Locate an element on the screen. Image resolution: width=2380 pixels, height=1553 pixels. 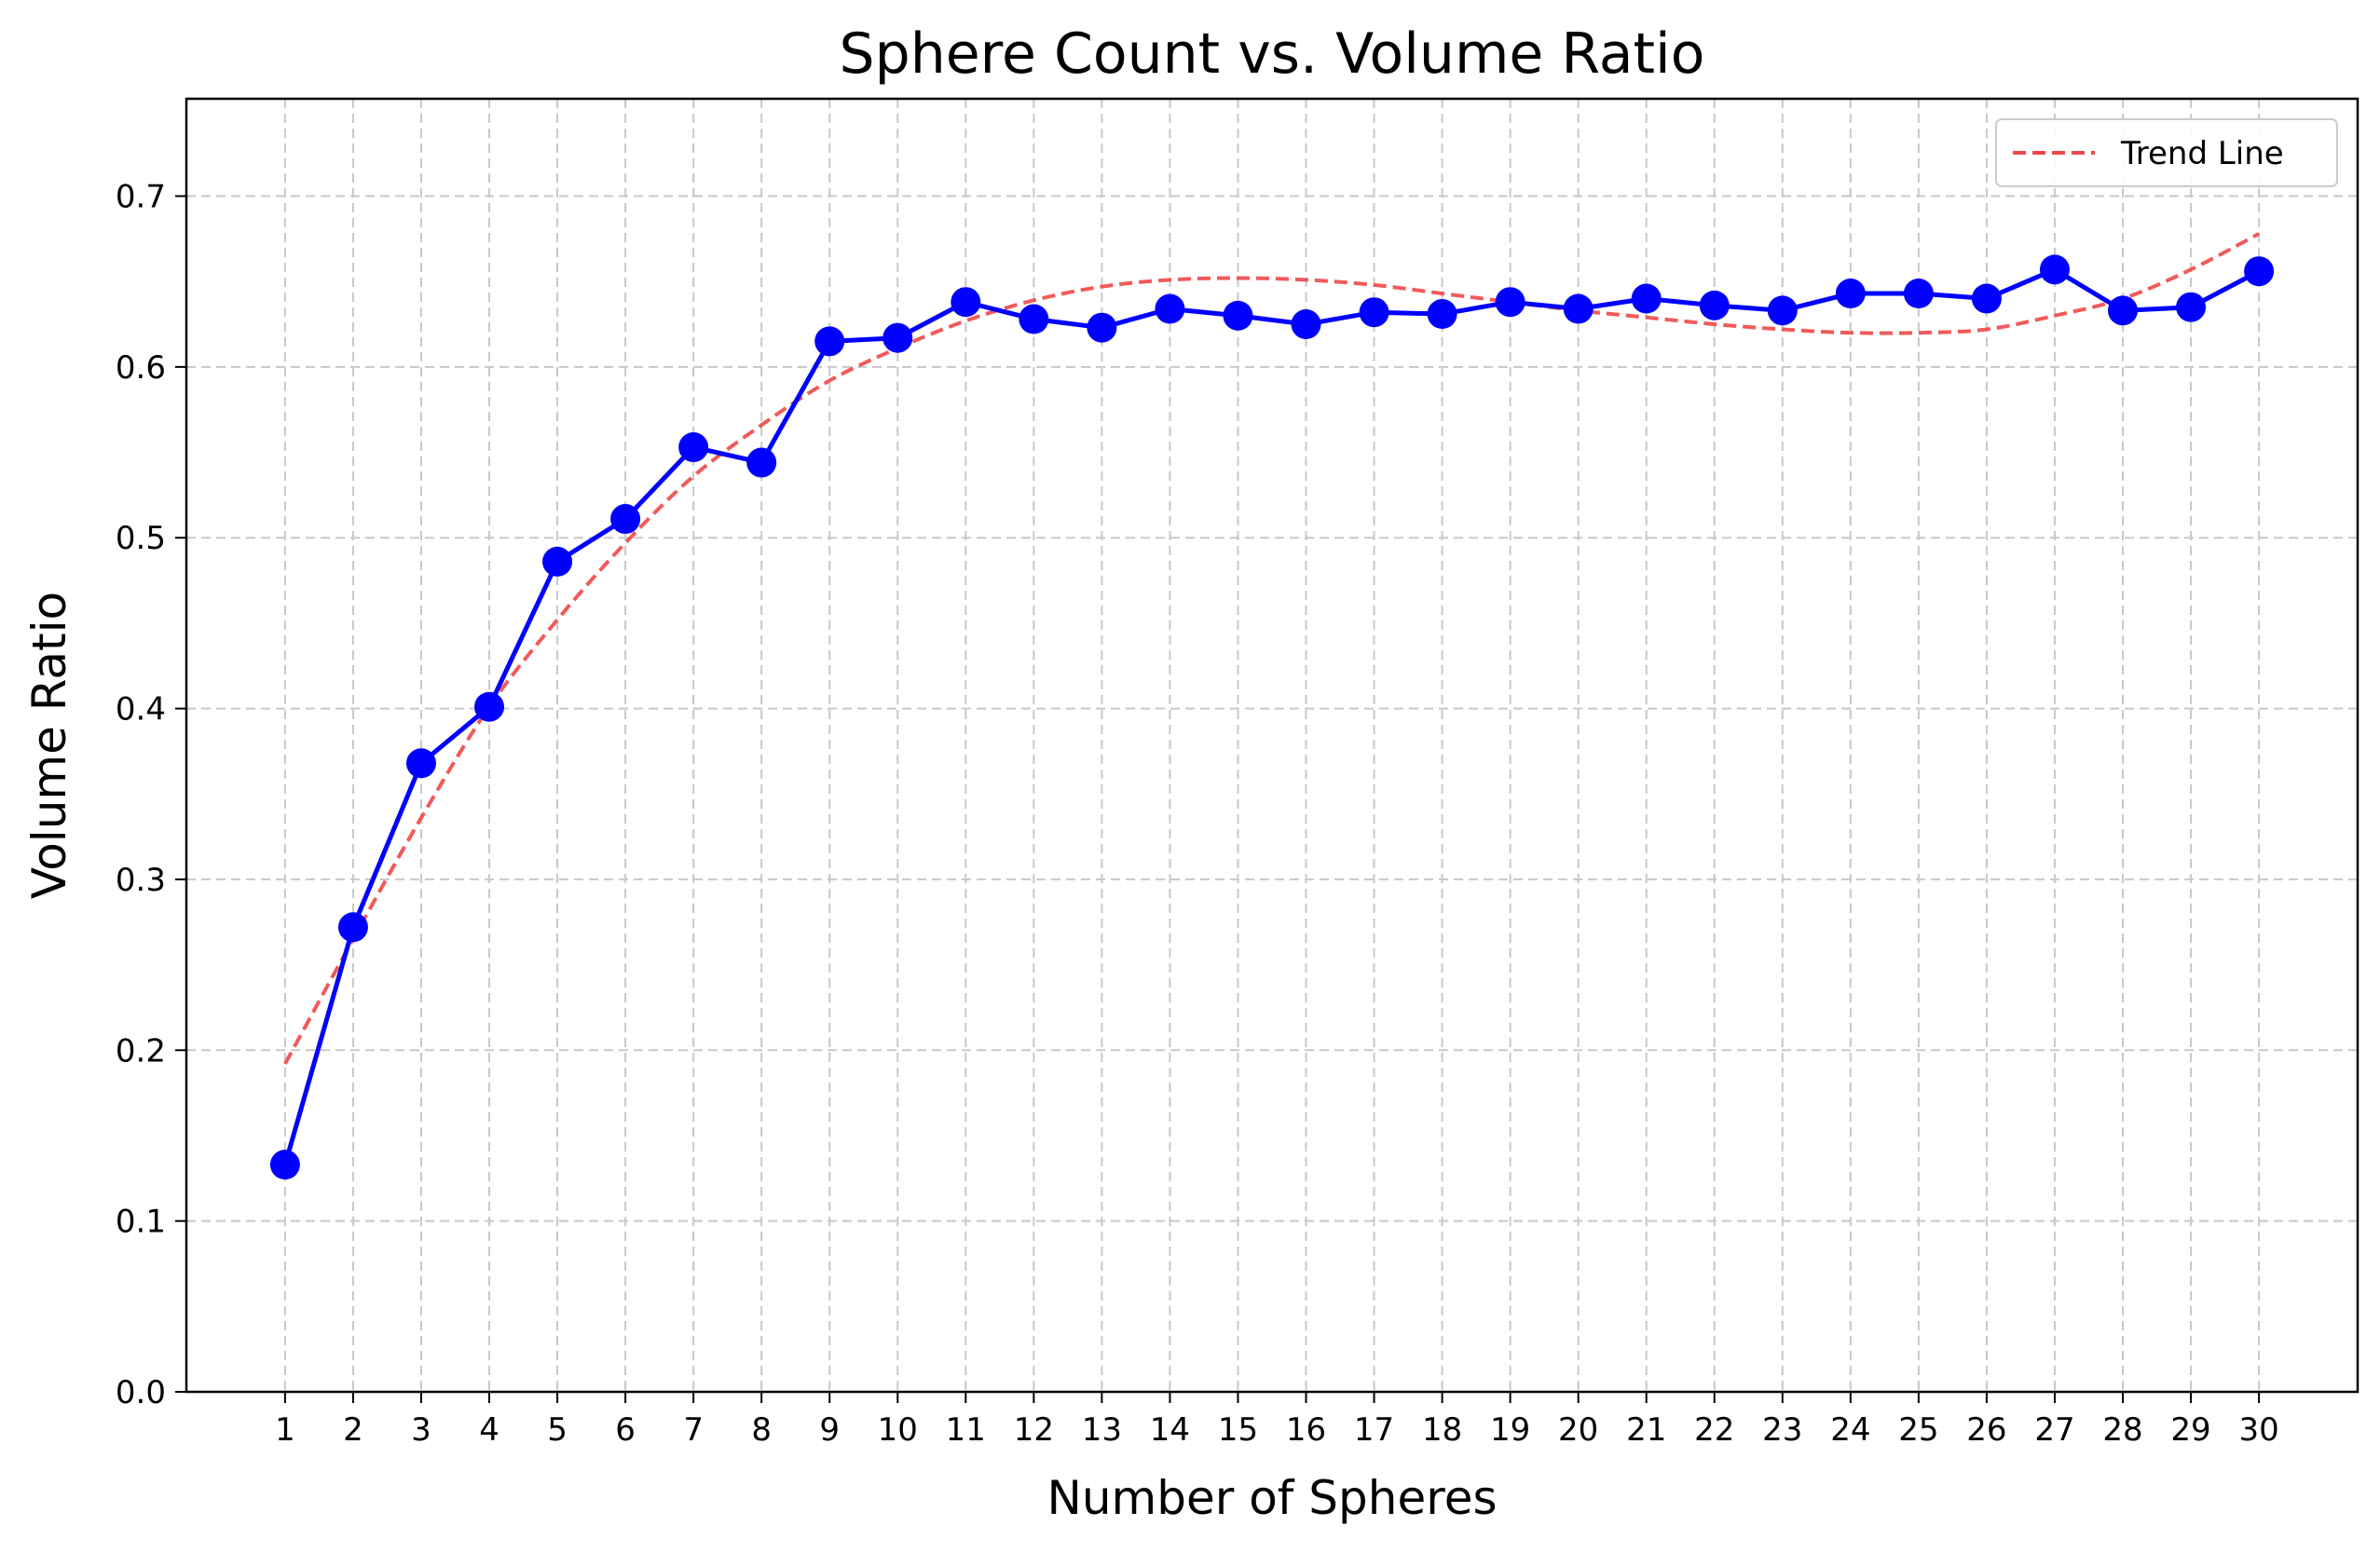
x-tick-label: 17 is located at coordinates (1374, 1430).